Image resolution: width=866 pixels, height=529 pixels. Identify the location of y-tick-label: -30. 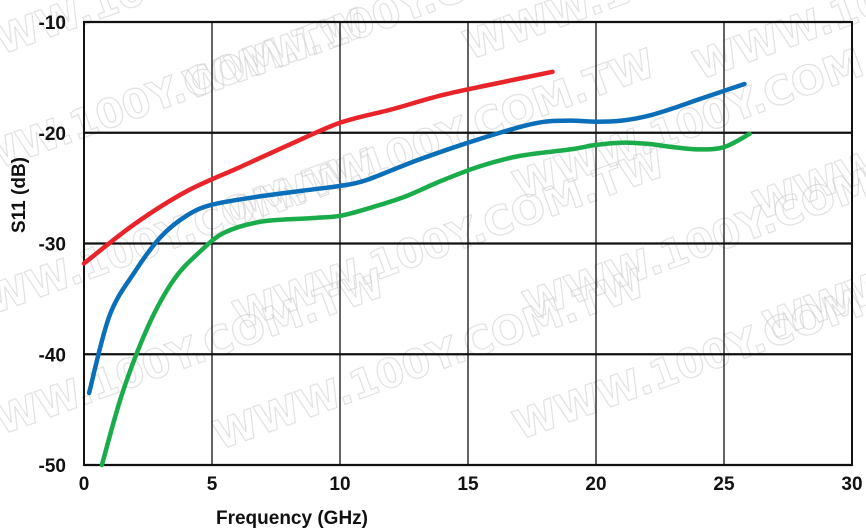
(52, 245).